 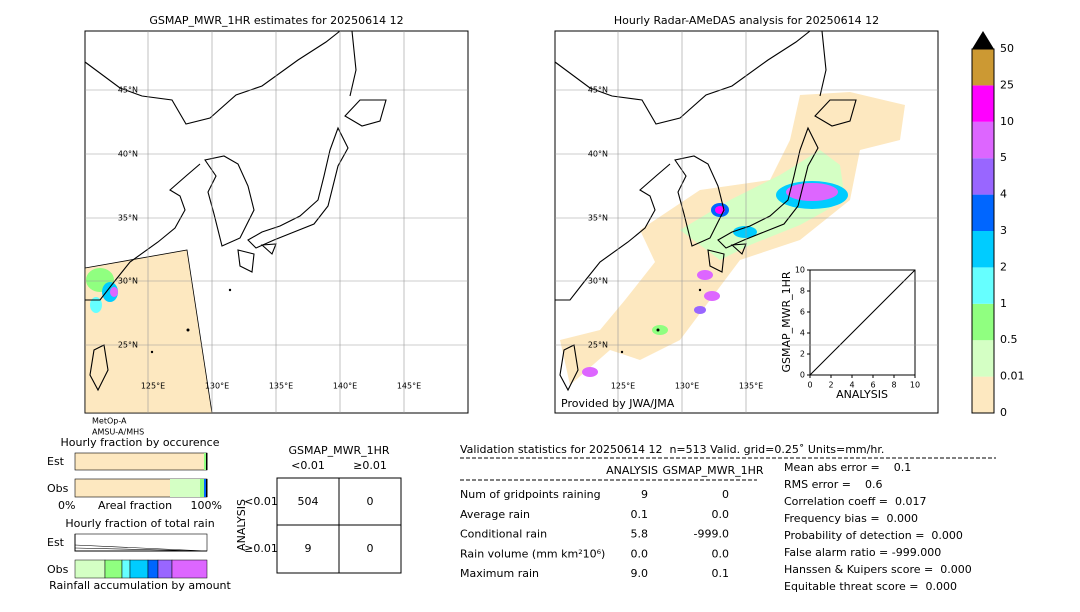 I want to click on y-axis-label: GSMAP_MWR_1HR, so click(x=786, y=321).